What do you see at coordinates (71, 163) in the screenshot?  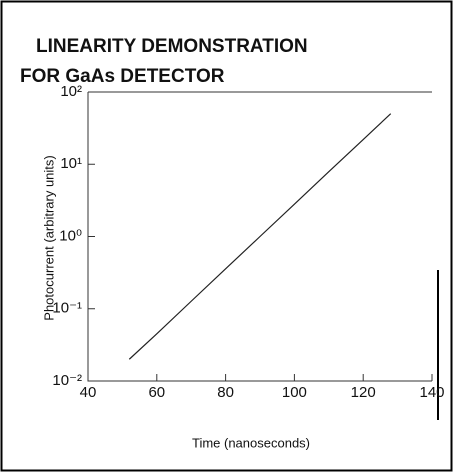 I see `y-tick-label: 10¹` at bounding box center [71, 163].